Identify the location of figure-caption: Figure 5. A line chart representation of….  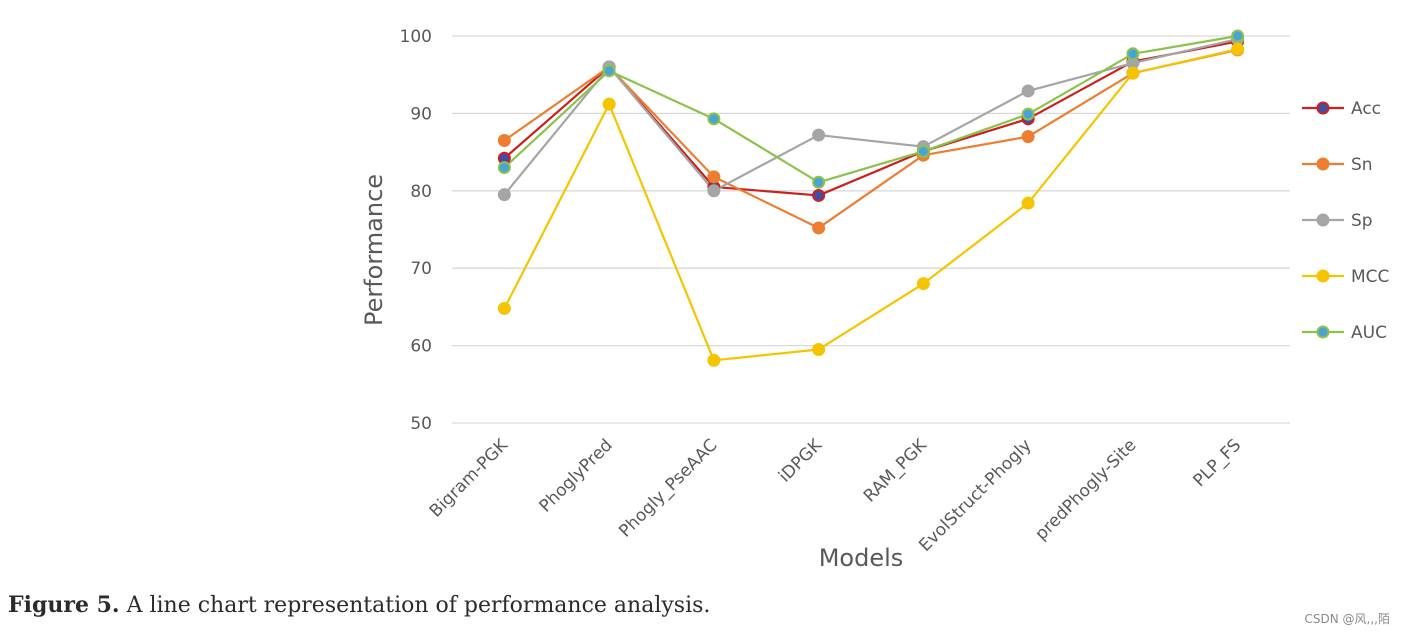
(359, 605).